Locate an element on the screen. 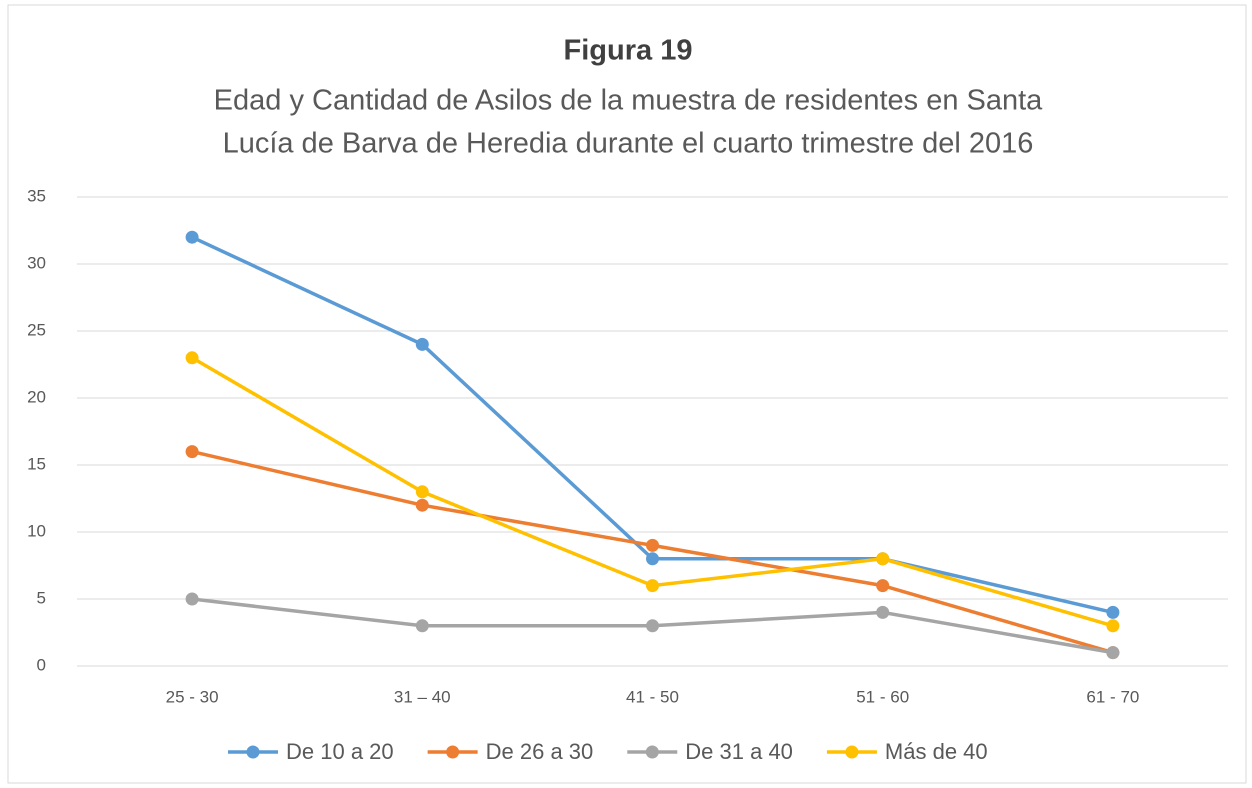  chart-title: Figura 19 is located at coordinates (628, 51).